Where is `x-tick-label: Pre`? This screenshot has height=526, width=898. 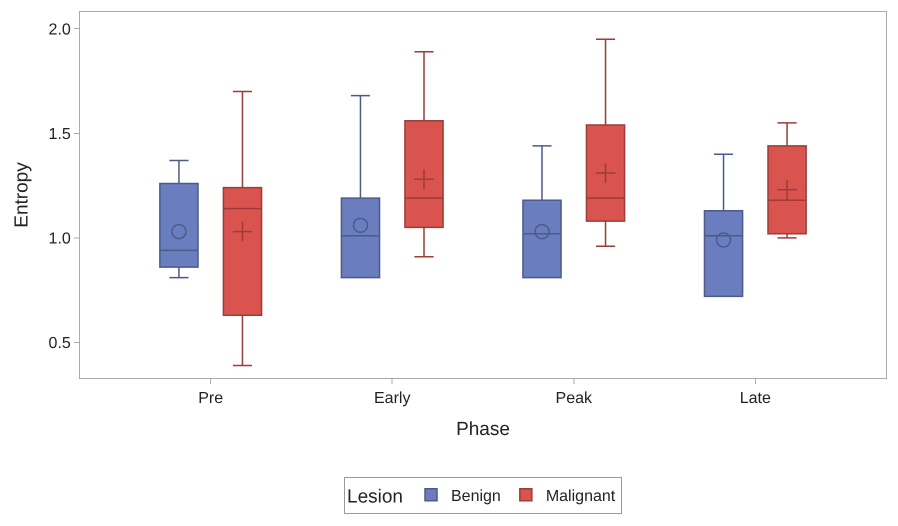 x-tick-label: Pre is located at coordinates (211, 399).